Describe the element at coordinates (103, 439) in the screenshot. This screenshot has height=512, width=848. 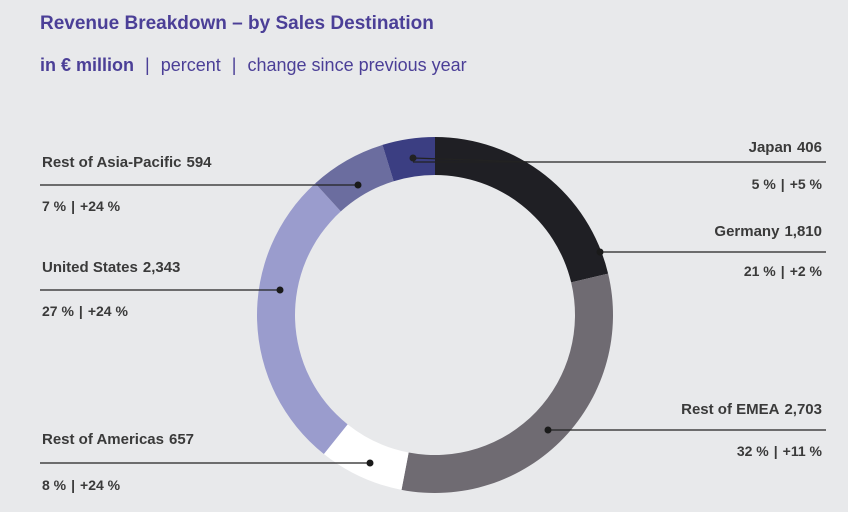
I see `category-name: Rest of Americas` at that location.